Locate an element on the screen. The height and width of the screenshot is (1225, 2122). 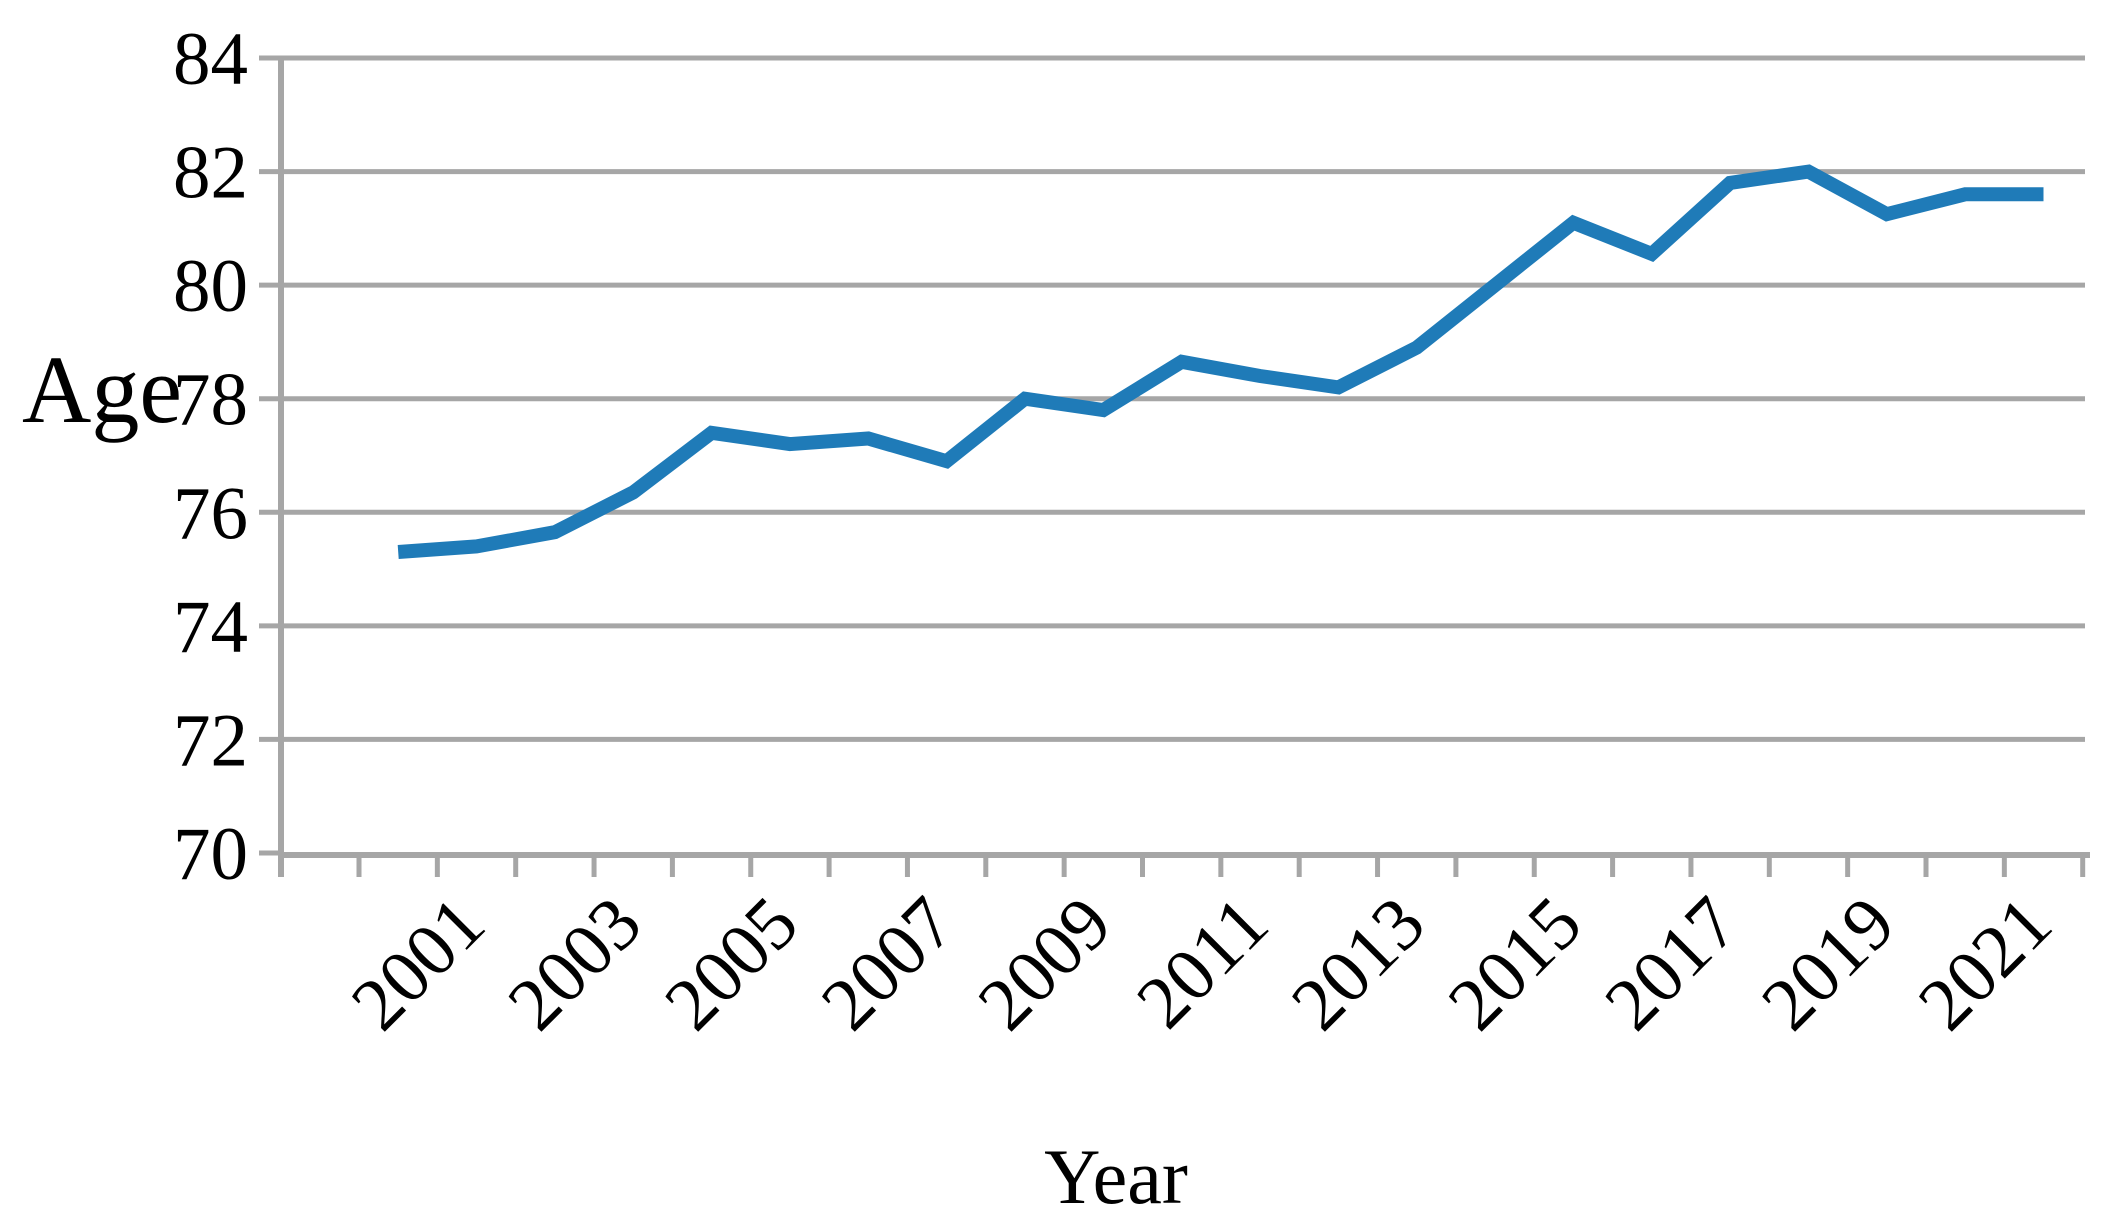
y-tick-label: 78 is located at coordinates (210, 400).